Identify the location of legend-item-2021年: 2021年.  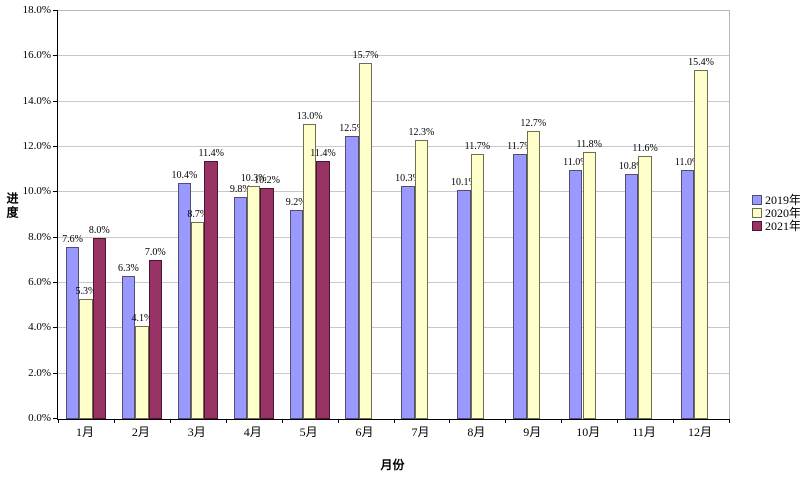
(776, 226).